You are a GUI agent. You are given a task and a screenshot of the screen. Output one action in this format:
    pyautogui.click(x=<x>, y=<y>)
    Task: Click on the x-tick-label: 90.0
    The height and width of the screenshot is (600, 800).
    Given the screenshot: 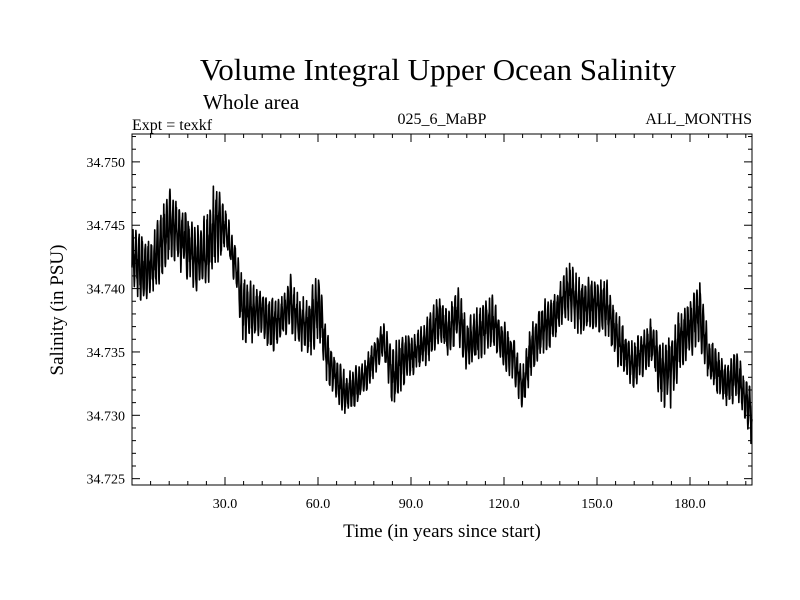 What is the action you would take?
    pyautogui.click(x=411, y=504)
    